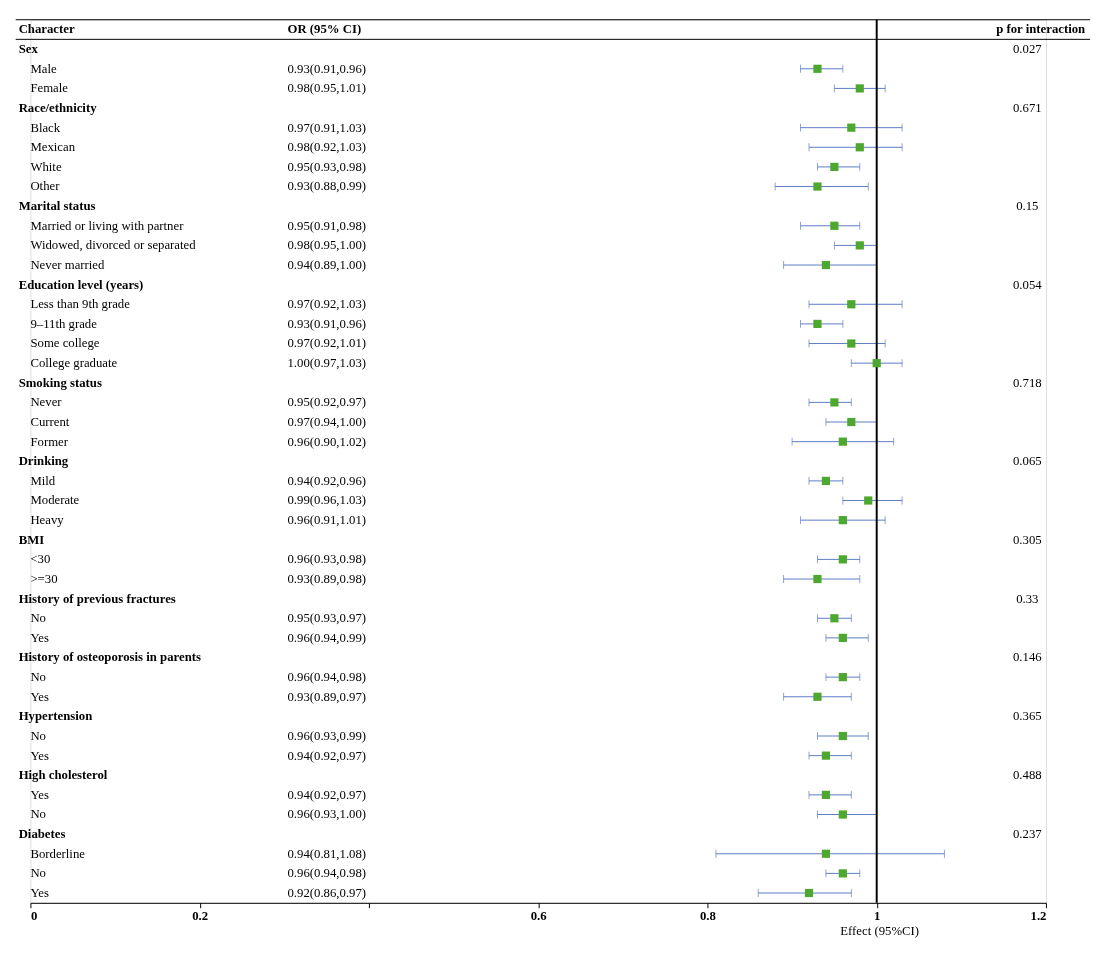 Image resolution: width=1096 pixels, height=978 pixels. Describe the element at coordinates (1027, 716) in the screenshot. I see `annotation: 0.365` at that location.